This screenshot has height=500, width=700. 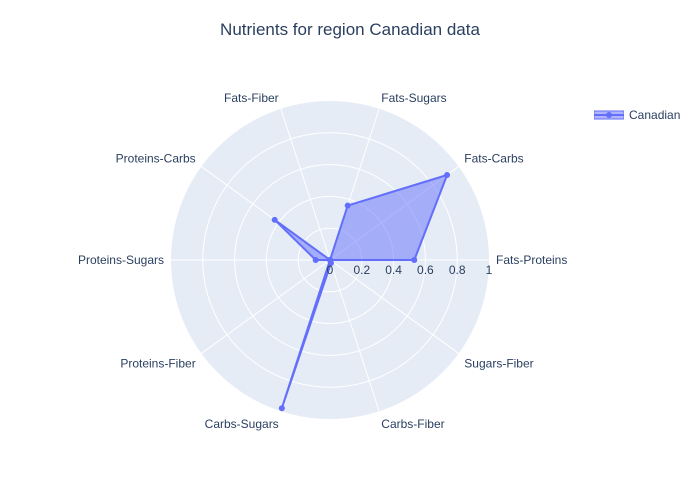 What do you see at coordinates (498, 364) in the screenshot?
I see `angular-label: Sugars-Fiber` at bounding box center [498, 364].